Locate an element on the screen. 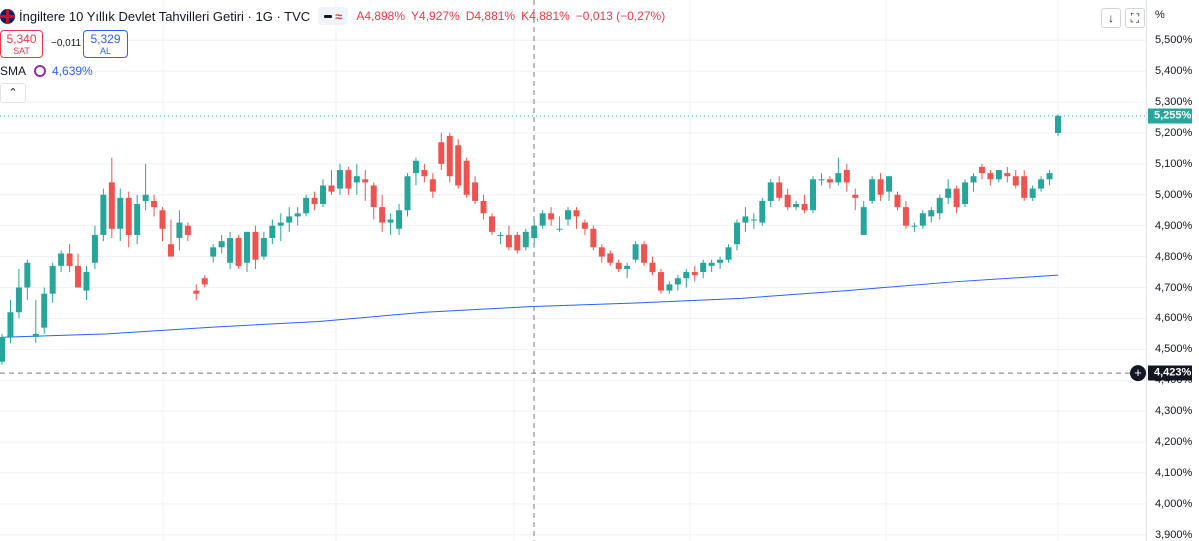 Image resolution: width=1199 pixels, height=541 pixels. collapse-legend-button: ⌃ is located at coordinates (13, 93).